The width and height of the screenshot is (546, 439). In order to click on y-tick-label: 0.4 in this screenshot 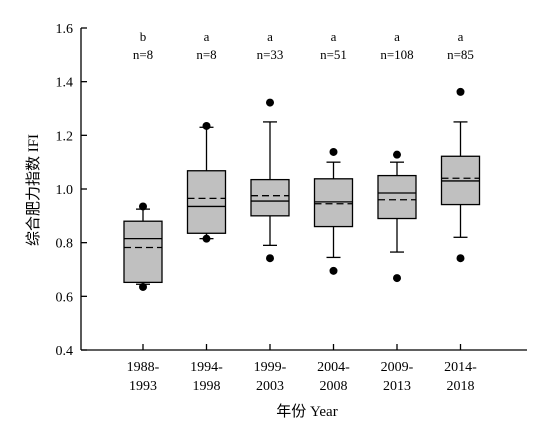, I will do `click(65, 351)`.